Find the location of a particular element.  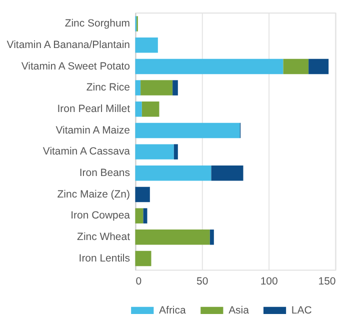

y-tick-label: Vitamin A Cassava is located at coordinates (86, 152).